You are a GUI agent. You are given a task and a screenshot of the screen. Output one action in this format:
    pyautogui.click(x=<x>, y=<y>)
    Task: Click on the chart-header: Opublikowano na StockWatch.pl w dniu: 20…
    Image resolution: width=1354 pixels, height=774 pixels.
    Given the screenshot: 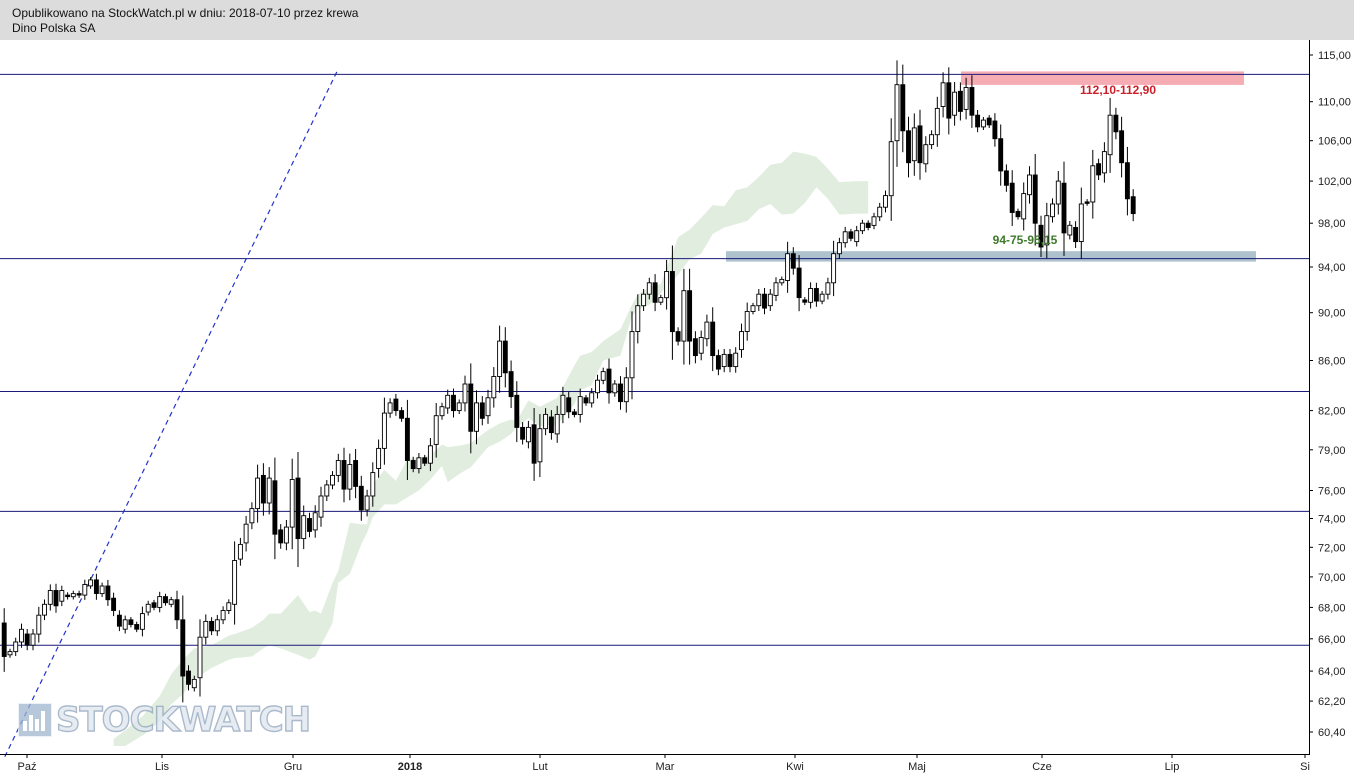 What is the action you would take?
    pyautogui.click(x=677, y=20)
    